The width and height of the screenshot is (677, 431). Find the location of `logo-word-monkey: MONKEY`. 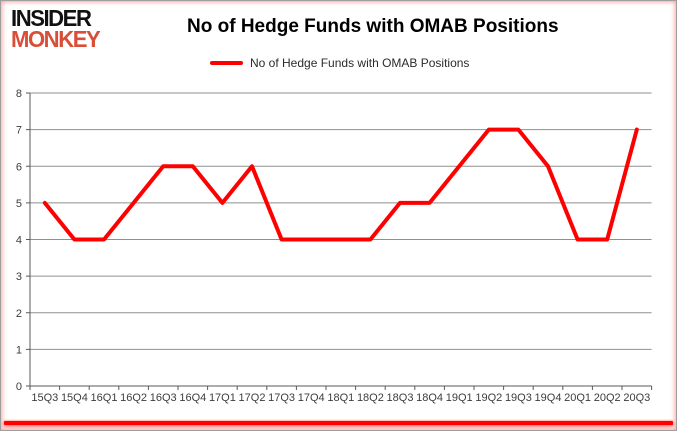

logo-word-monkey: MONKEY is located at coordinates (56, 39).